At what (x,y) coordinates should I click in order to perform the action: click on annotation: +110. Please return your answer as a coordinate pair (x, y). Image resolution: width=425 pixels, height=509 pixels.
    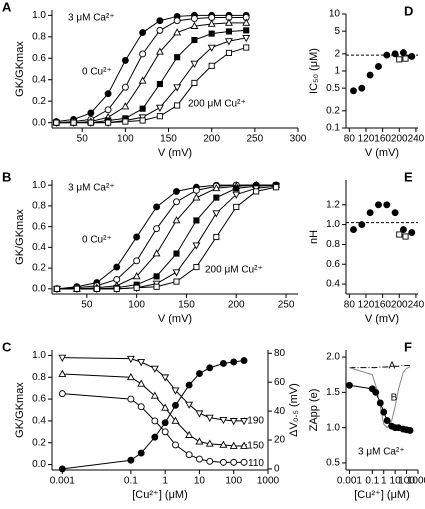
    Looking at the image, I should click on (253, 463).